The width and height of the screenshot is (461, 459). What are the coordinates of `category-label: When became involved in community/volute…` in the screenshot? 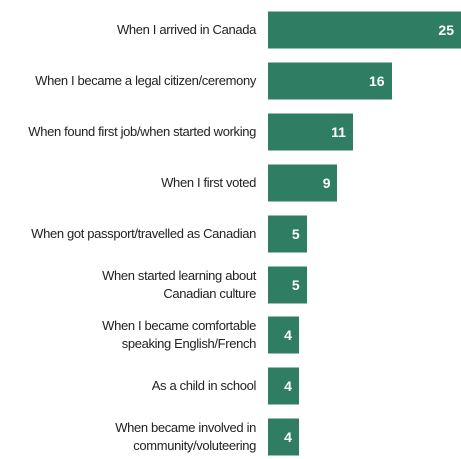 It's located at (185, 437).